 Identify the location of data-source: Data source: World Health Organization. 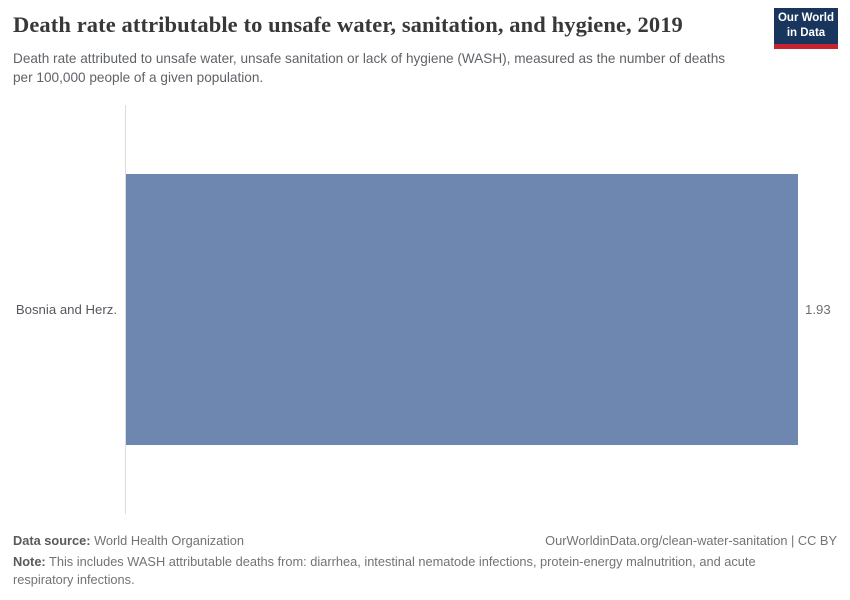
(128, 541).